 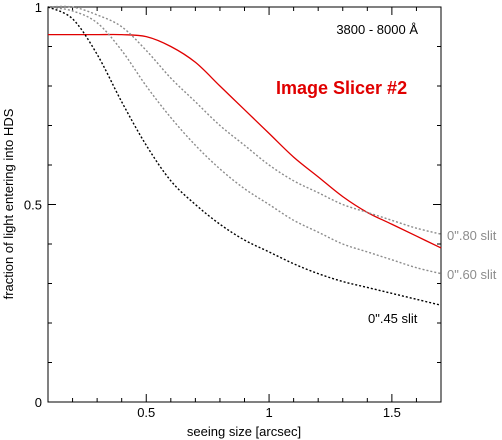 I want to click on y-tick-label: 0, so click(x=38, y=402).